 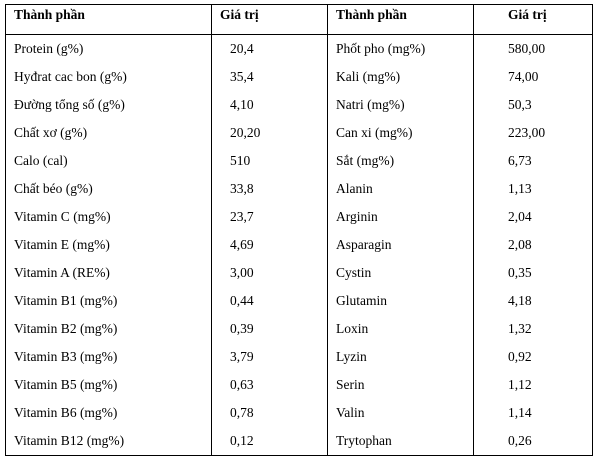 I want to click on name-cell: Can xi (mg%), so click(x=400, y=133).